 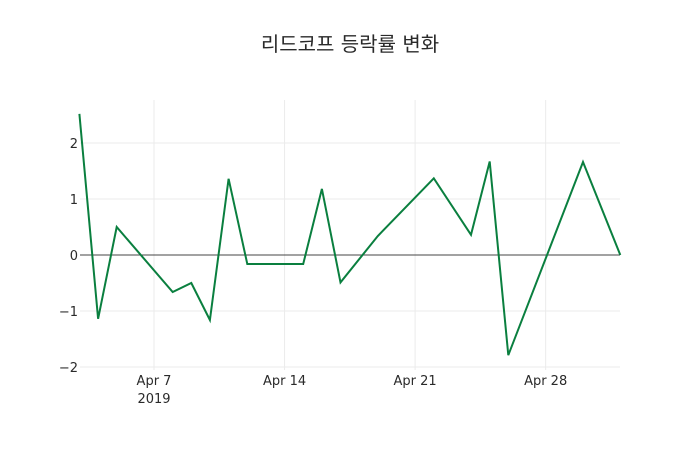 What do you see at coordinates (415, 381) in the screenshot?
I see `x-tick-label: Apr 21` at bounding box center [415, 381].